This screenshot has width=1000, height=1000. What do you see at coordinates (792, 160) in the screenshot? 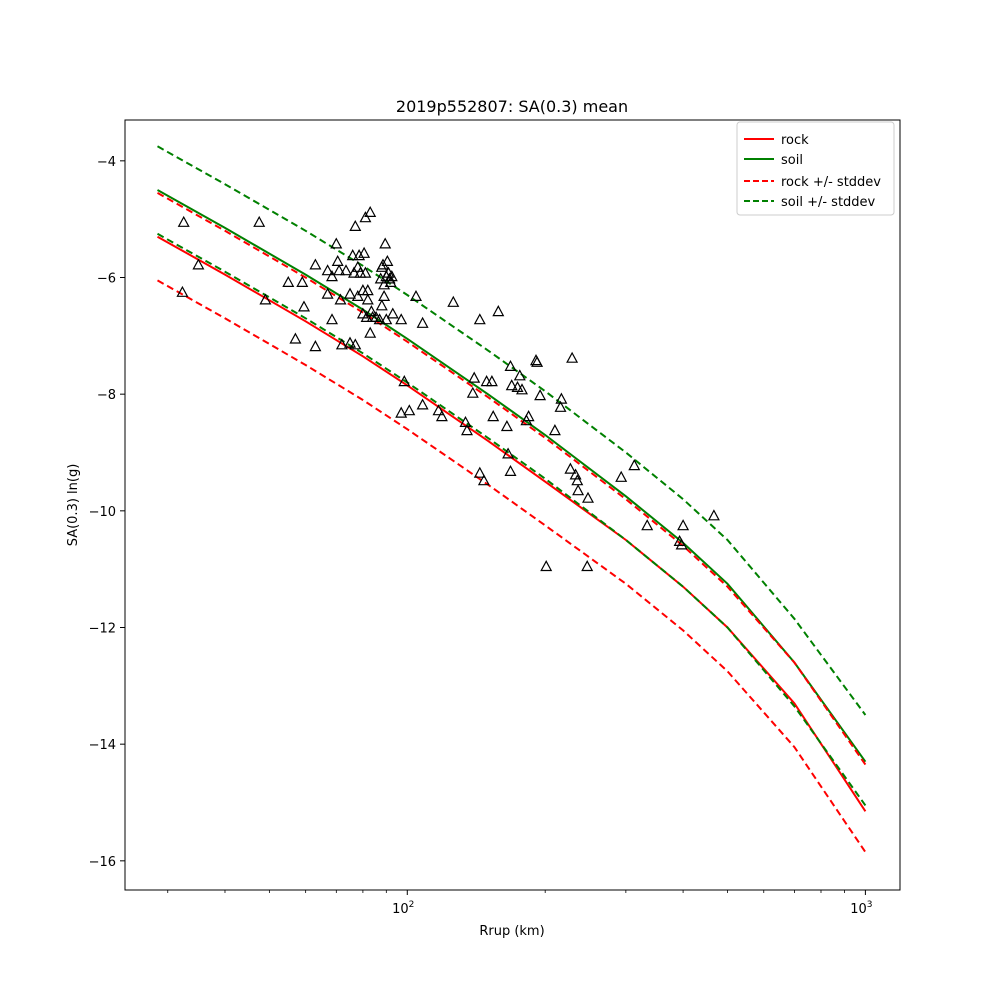
I see `legend-label-soil: soil` at bounding box center [792, 160].